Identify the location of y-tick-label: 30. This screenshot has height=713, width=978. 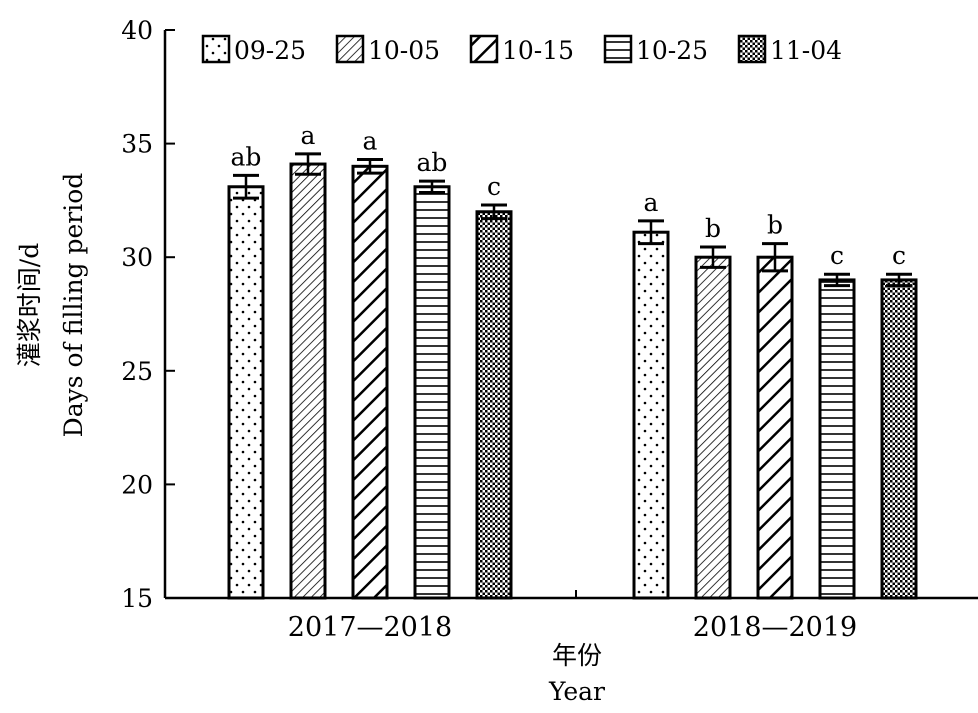
(137, 257).